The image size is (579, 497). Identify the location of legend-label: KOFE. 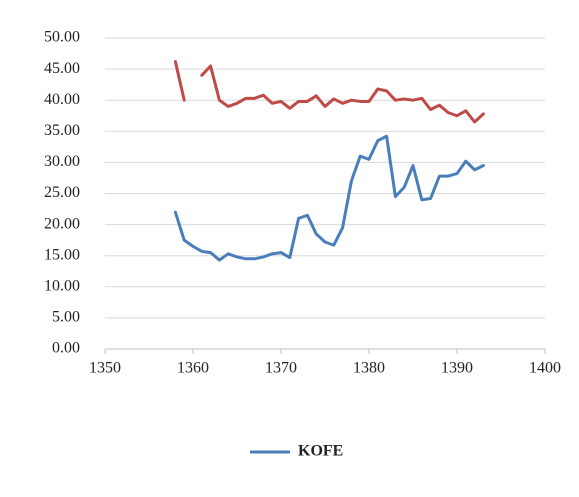
(320, 451).